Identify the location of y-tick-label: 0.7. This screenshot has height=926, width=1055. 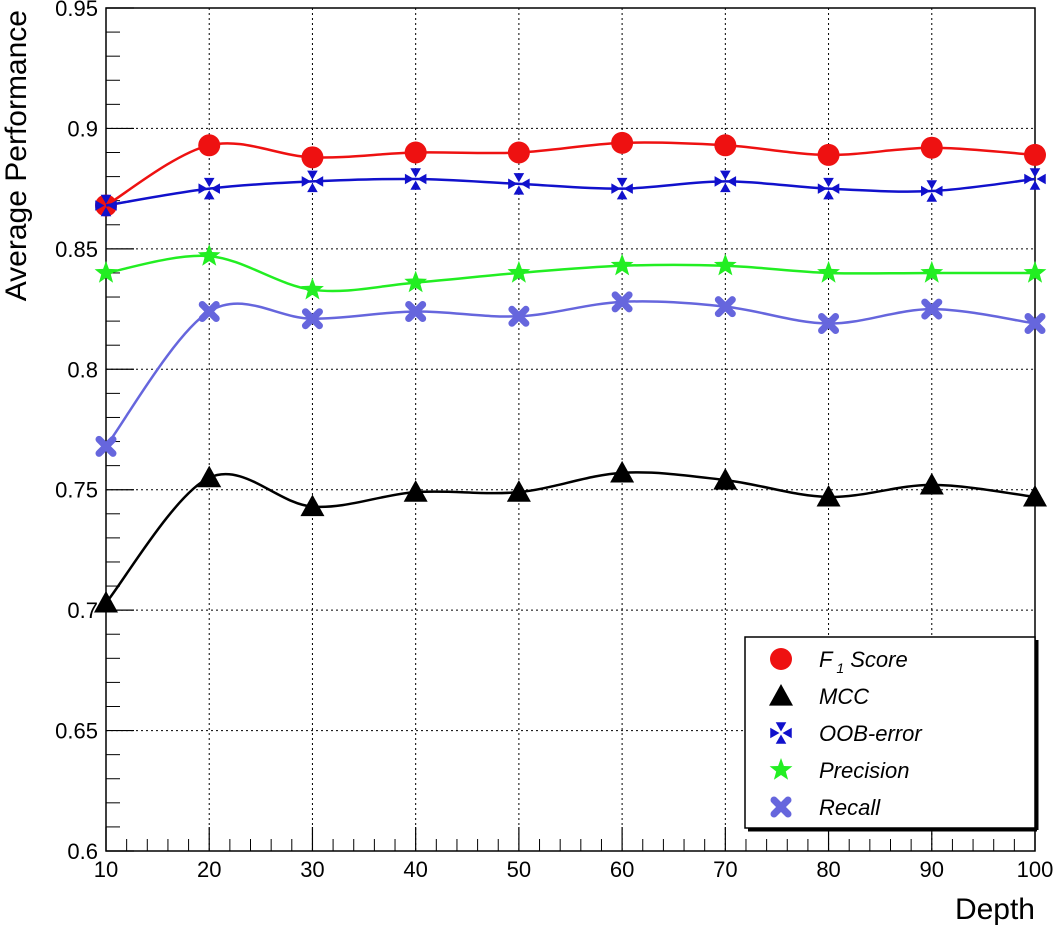
(82, 610).